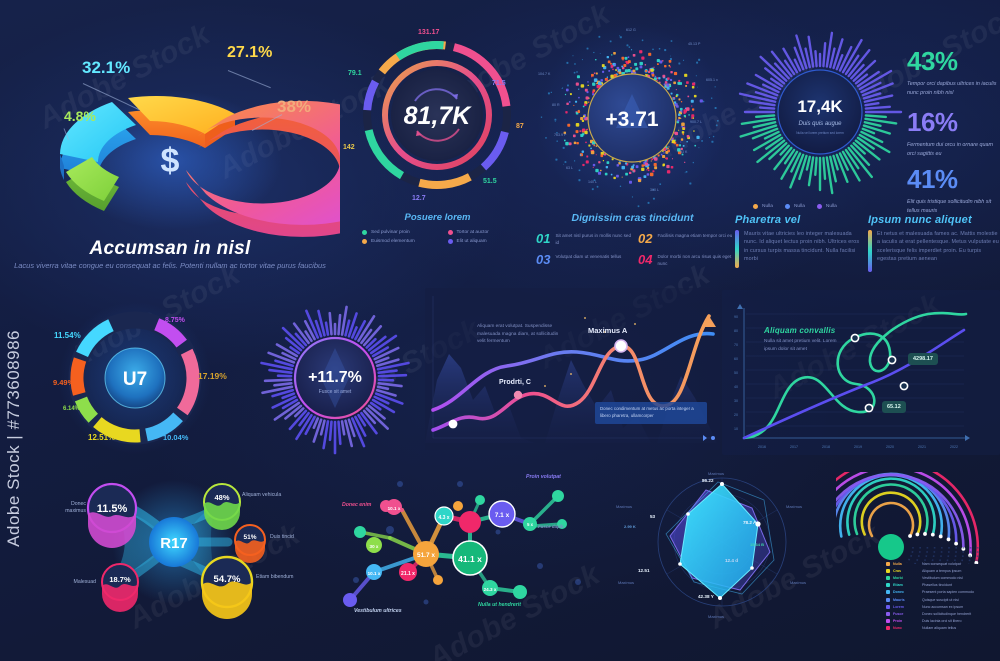 The height and width of the screenshot is (661, 1000). Describe the element at coordinates (891, 547) in the screenshot. I see `arc-hub` at that location.